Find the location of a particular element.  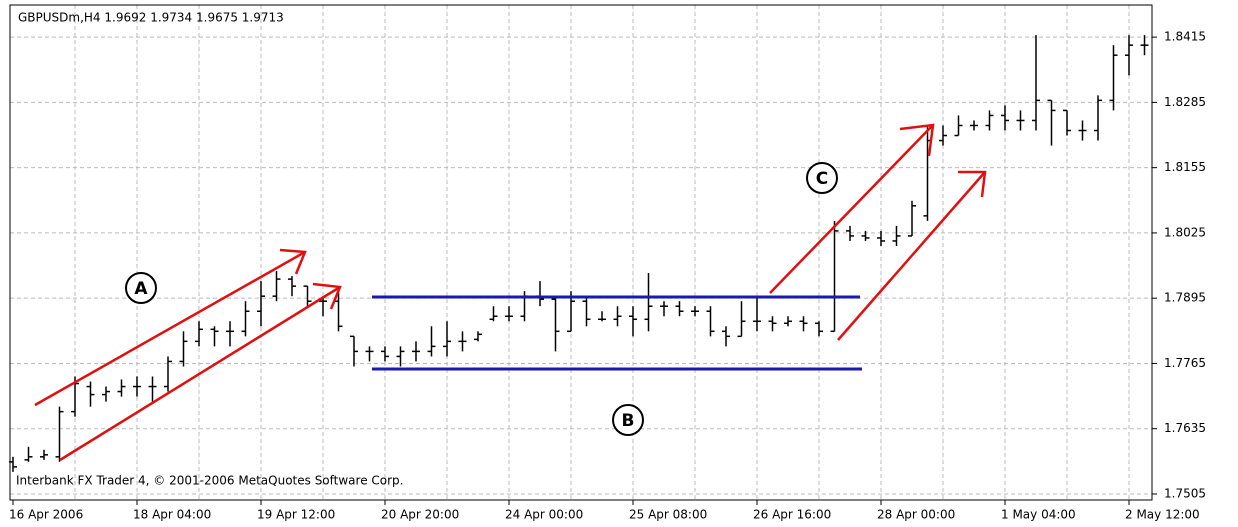

x-tick-label: 25 Apr 08:00 is located at coordinates (668, 515).